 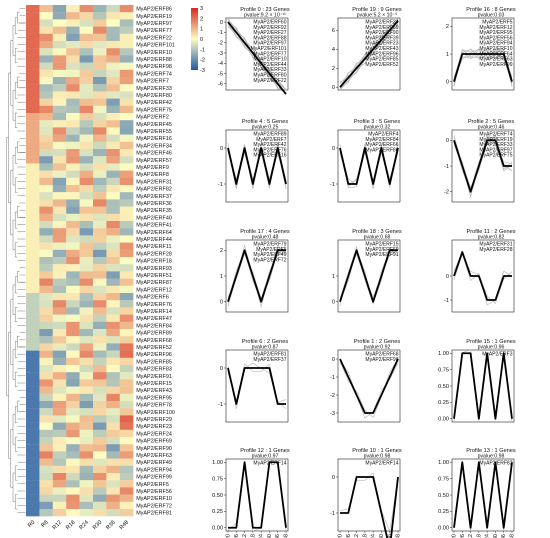 I want to click on y-tick-label: 1, so click(x=333, y=277).